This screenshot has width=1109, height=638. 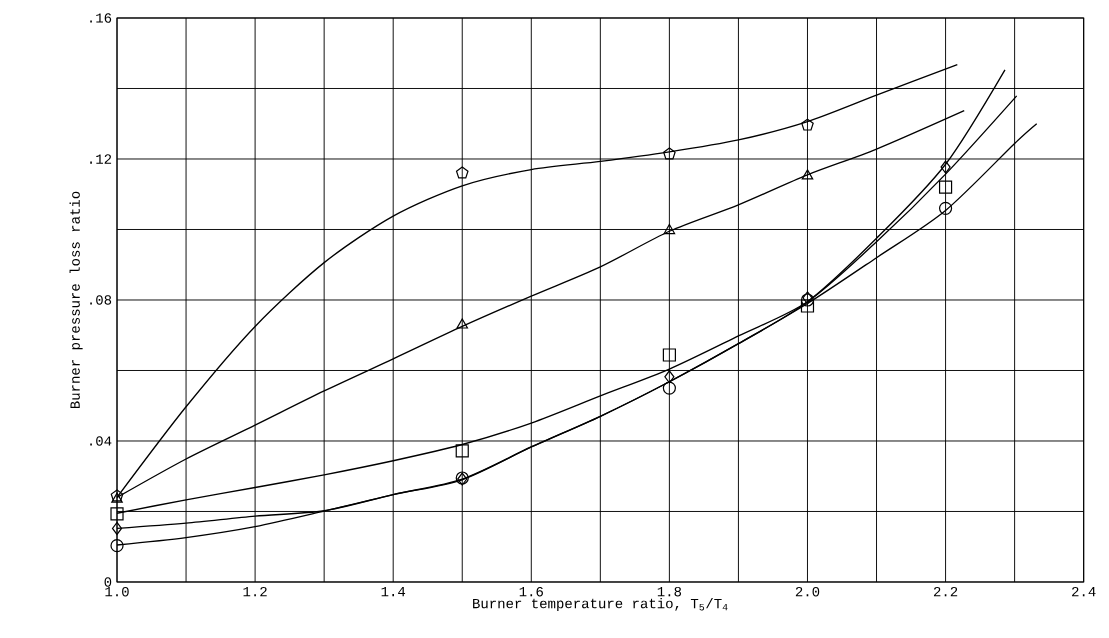 I want to click on x-tick-label: 2.4, so click(x=1084, y=591).